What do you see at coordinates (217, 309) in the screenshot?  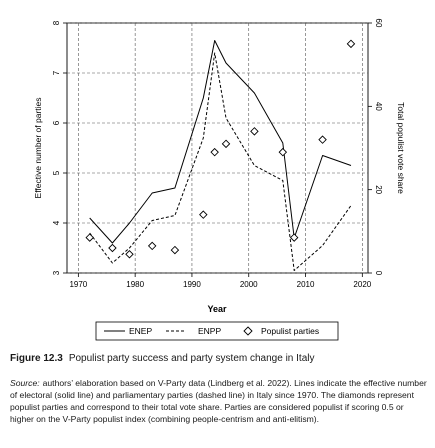 I see `x-axis-label: Year` at bounding box center [217, 309].